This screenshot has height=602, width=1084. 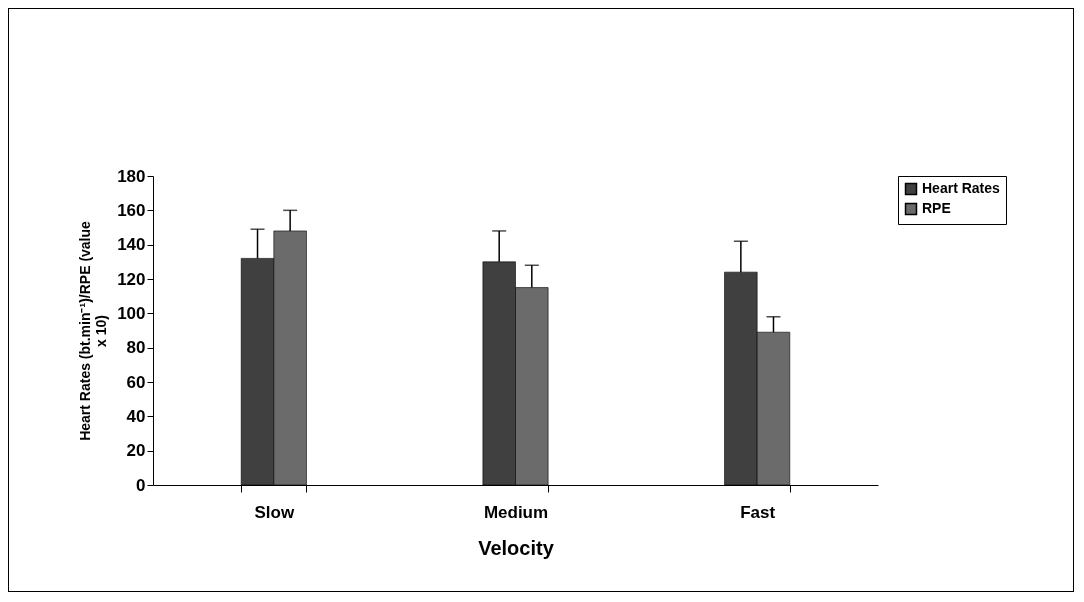 I want to click on y-tick-label: 180, so click(x=131, y=176).